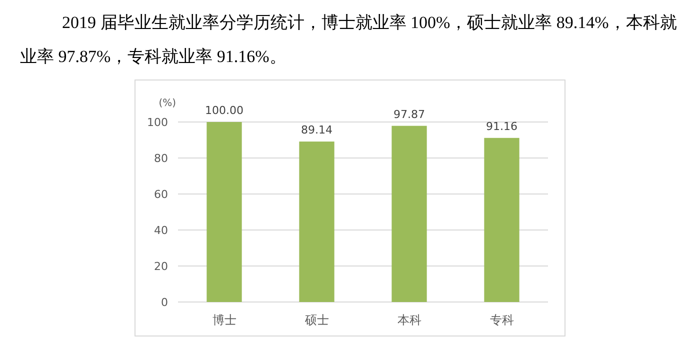 This screenshot has height=344, width=699. I want to click on data-label: 91.16, so click(502, 126).